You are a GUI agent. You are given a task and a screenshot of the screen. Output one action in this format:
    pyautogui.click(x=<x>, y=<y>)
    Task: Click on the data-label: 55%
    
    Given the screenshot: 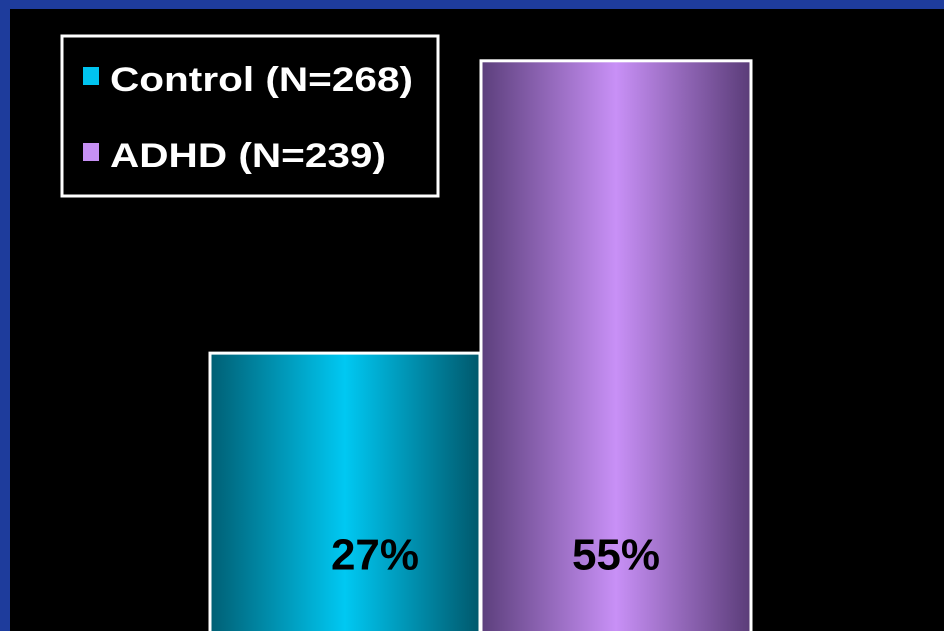 What is the action you would take?
    pyautogui.click(x=616, y=555)
    